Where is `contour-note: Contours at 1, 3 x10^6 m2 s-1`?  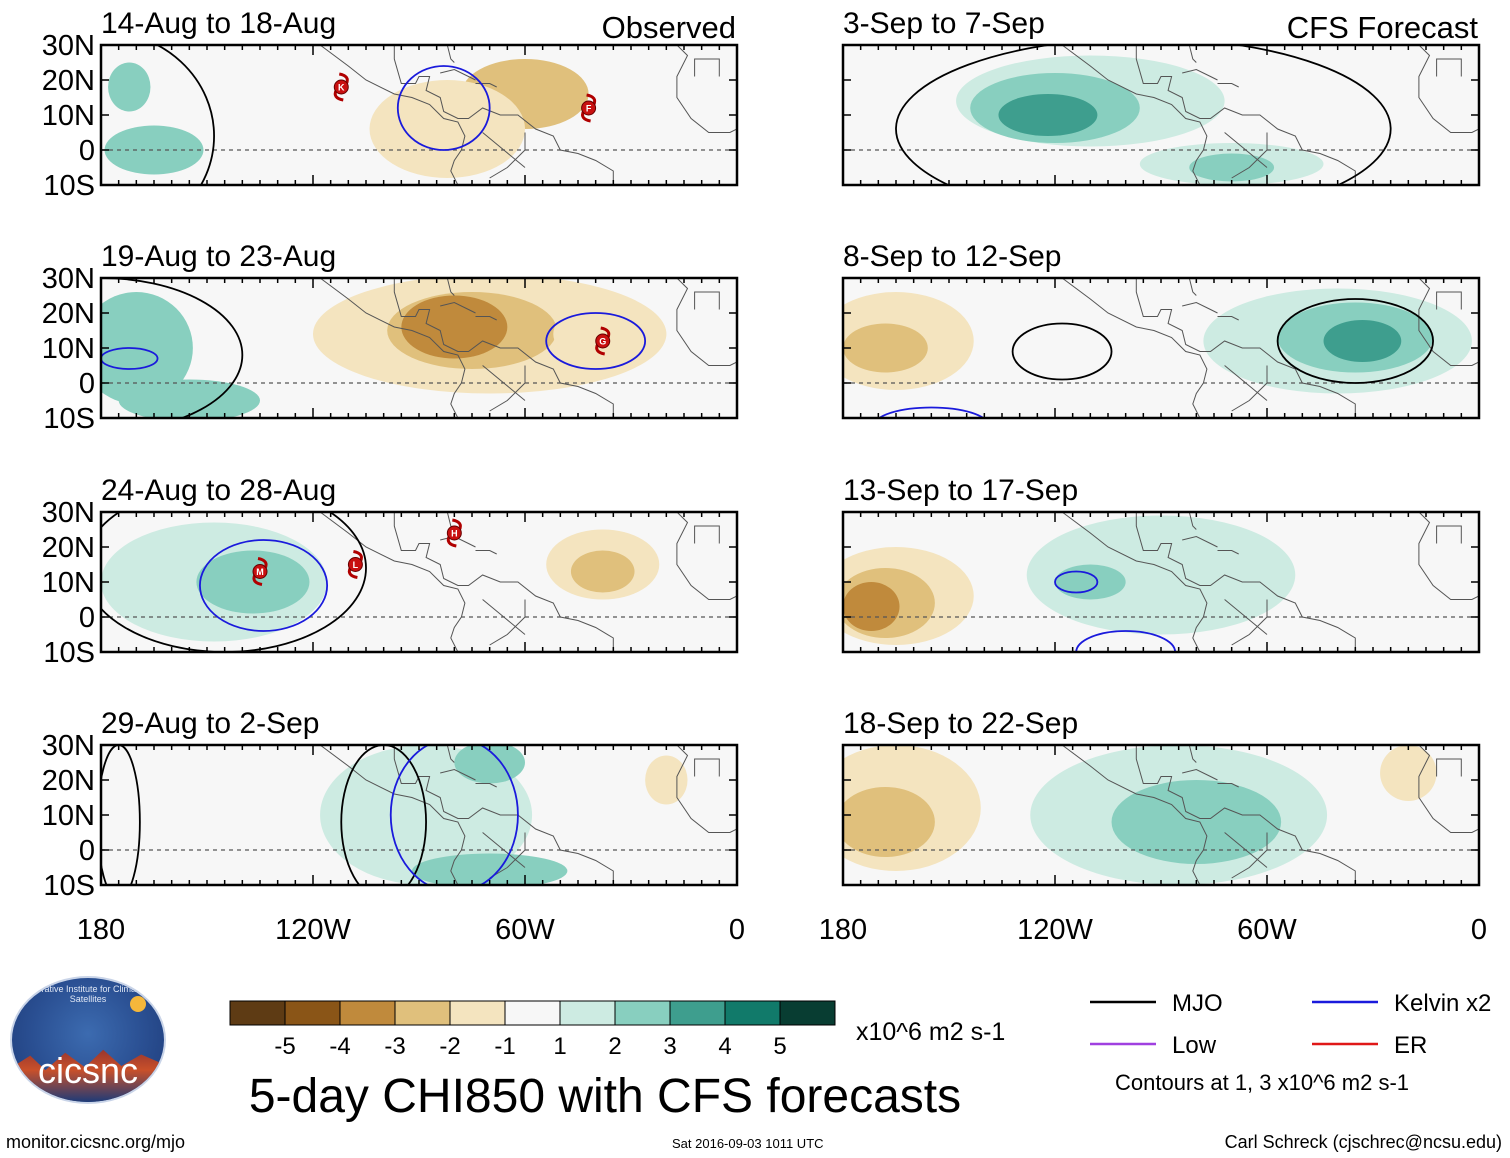
contour-note: Contours at 1, 3 x10^6 m2 s-1 is located at coordinates (1262, 1082).